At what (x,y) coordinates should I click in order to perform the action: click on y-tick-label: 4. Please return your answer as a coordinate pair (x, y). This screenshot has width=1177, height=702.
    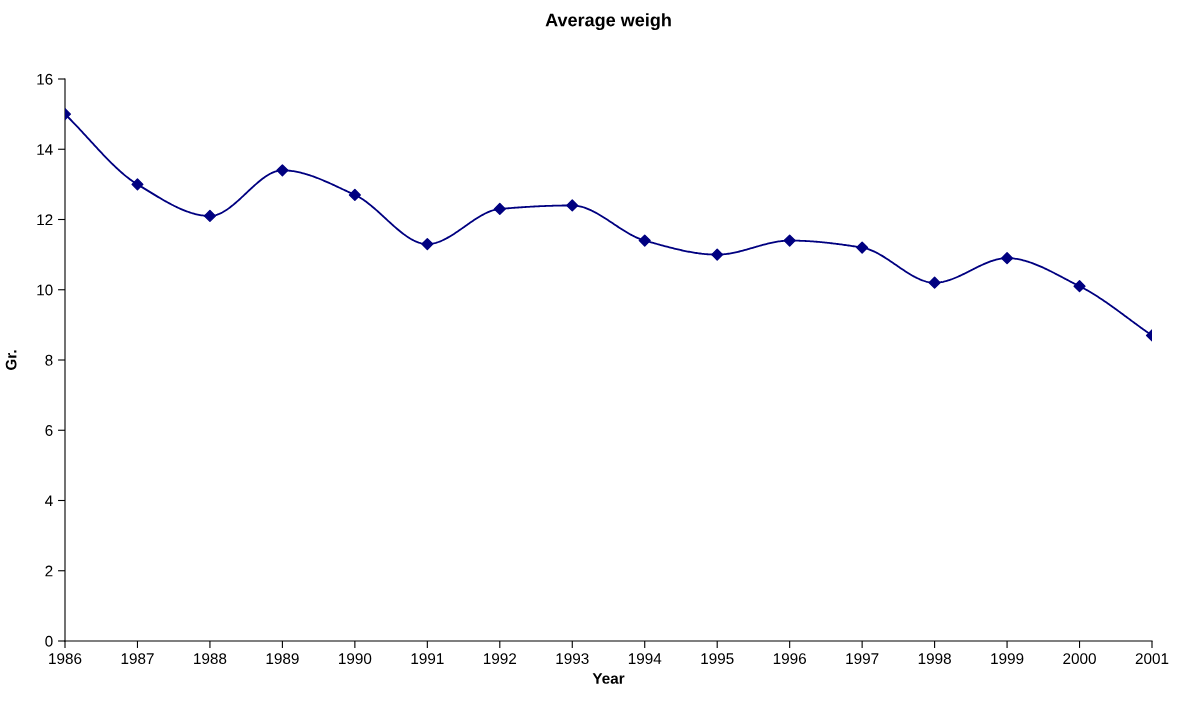
    Looking at the image, I should click on (49, 501).